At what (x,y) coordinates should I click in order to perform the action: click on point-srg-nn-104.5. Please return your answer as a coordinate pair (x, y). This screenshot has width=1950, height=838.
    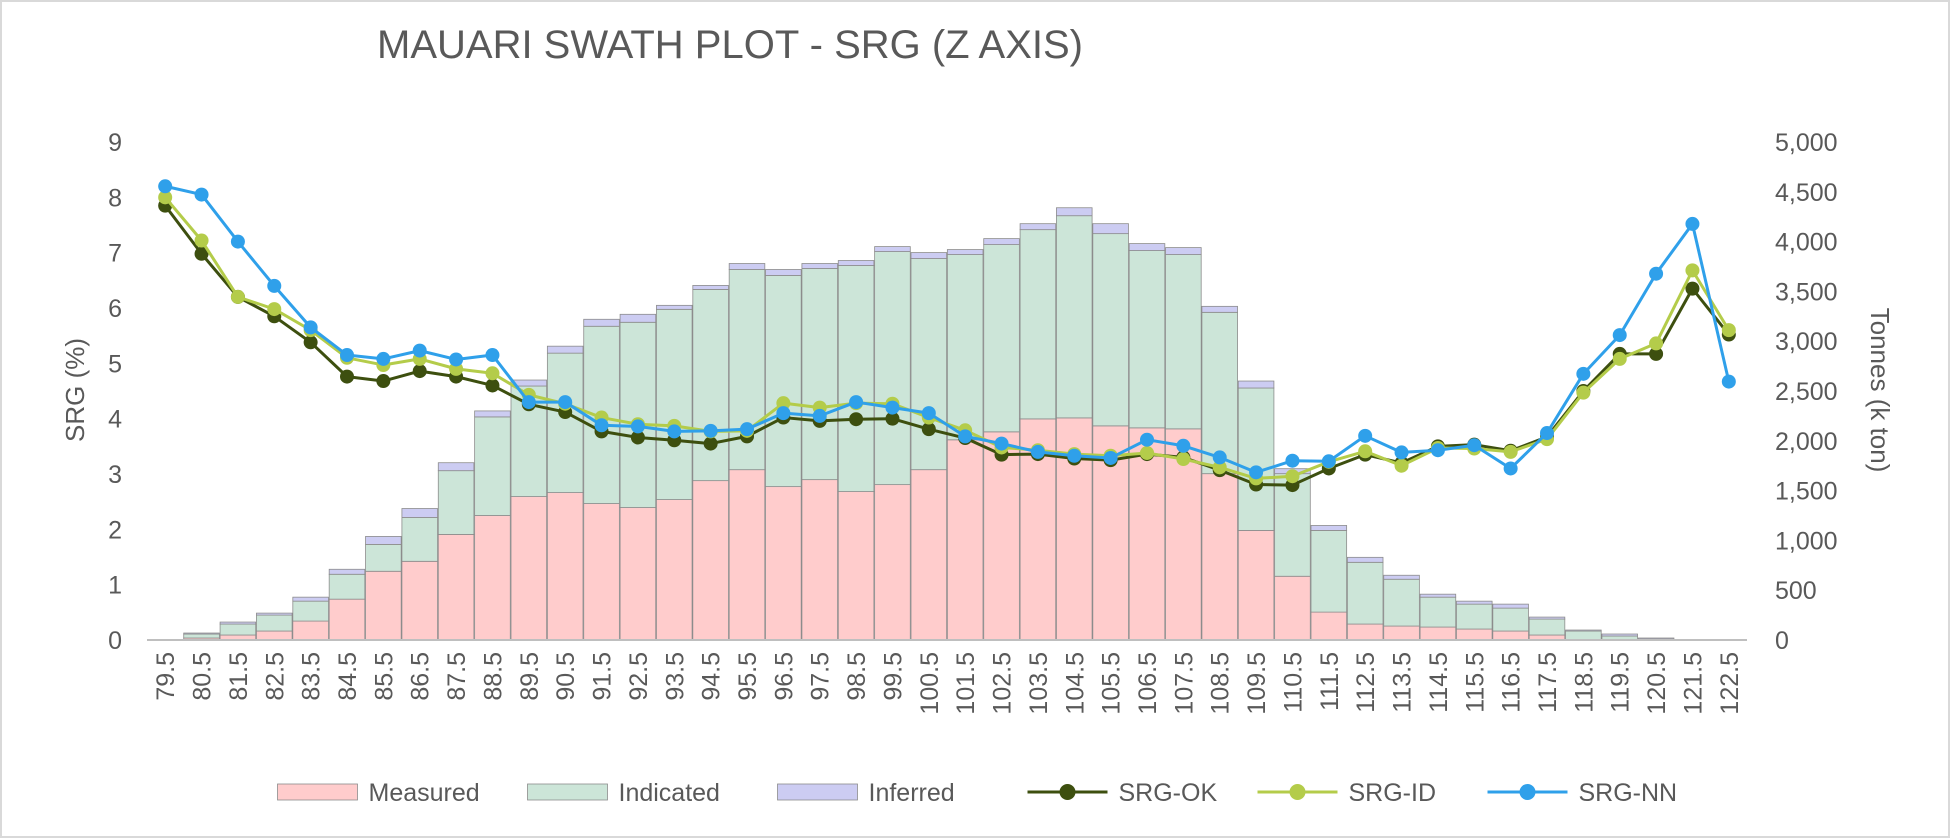
    Looking at the image, I should click on (1074, 455).